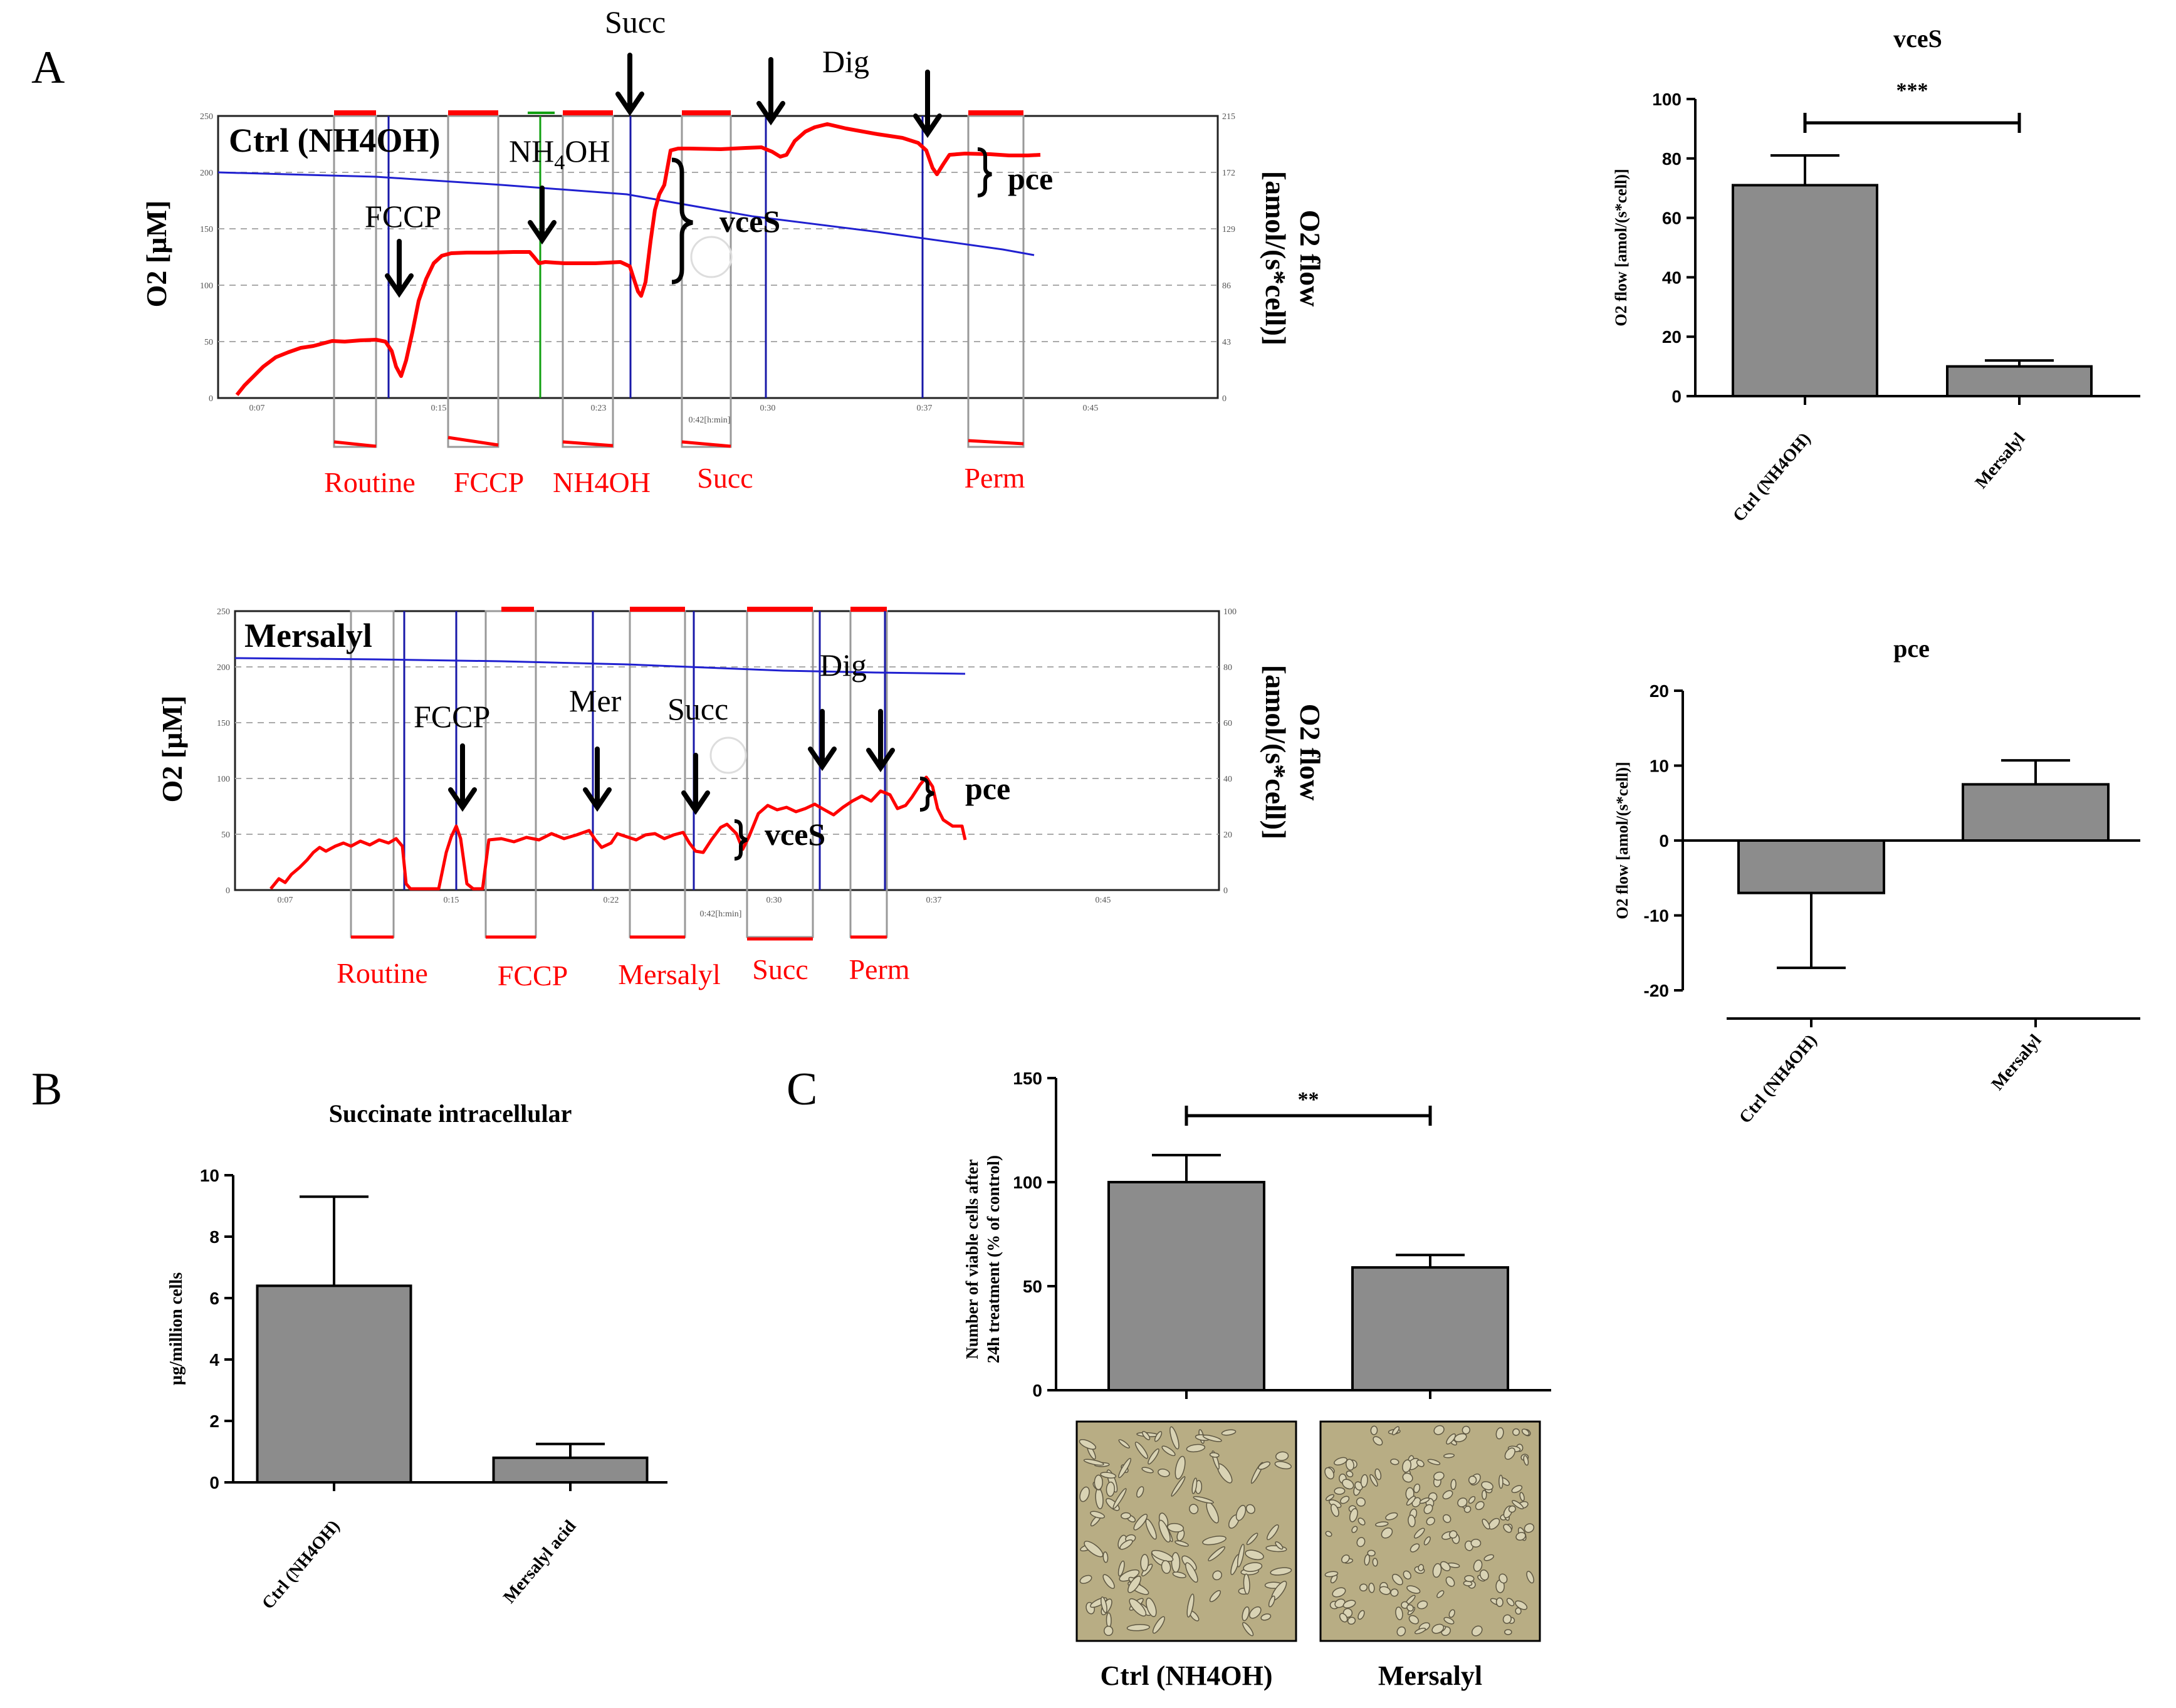  What do you see at coordinates (1032, 1287) in the screenshot?
I see `chart-viable-ytick-label: 50` at bounding box center [1032, 1287].